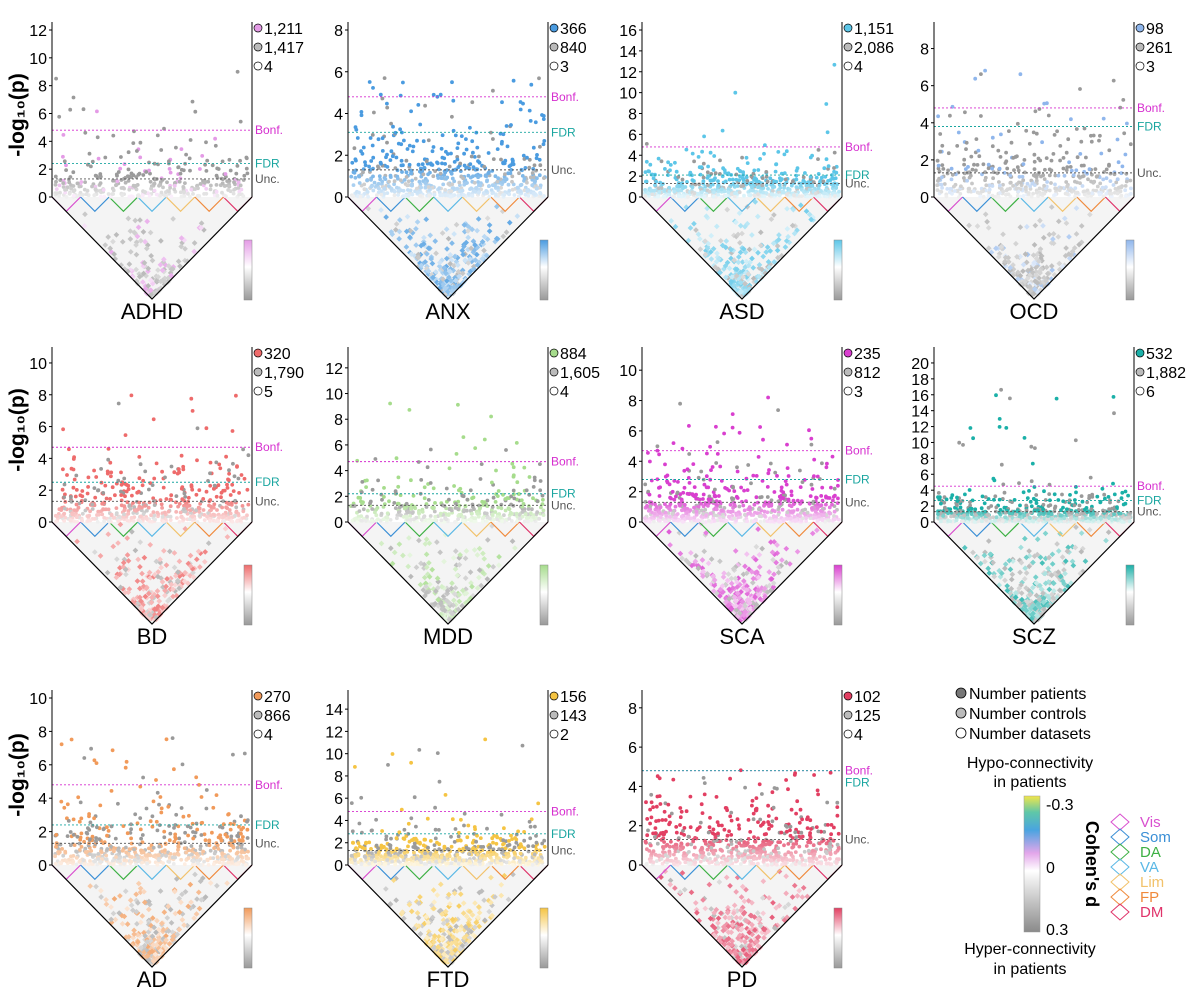  I want to click on threshold-bonf-label: Bonf., so click(269, 447).